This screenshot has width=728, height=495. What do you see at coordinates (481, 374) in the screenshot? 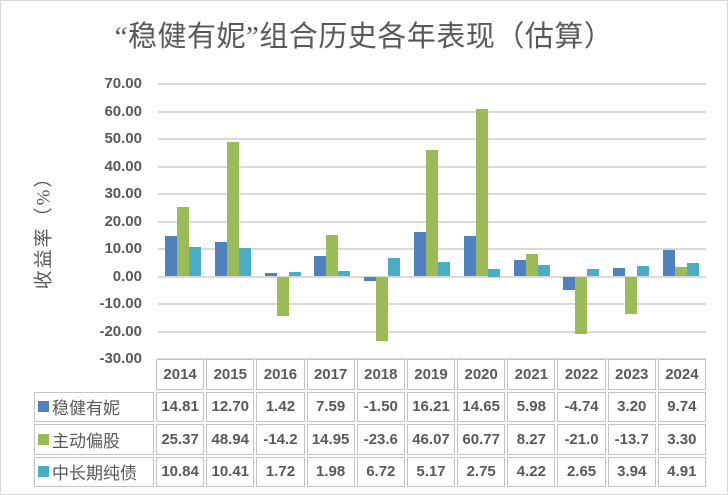
I see `year-header-cell: 2020` at bounding box center [481, 374].